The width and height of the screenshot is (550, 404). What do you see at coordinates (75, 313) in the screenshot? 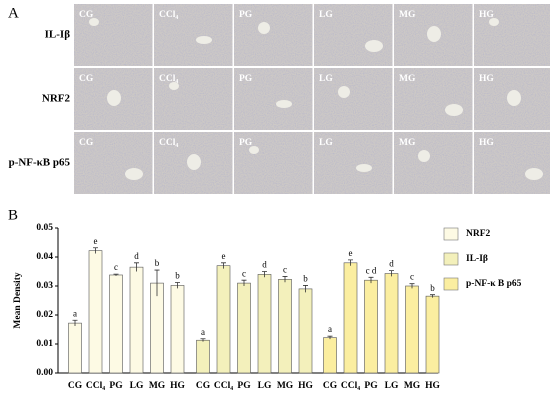
I see `significance-letter: a` at bounding box center [75, 313].